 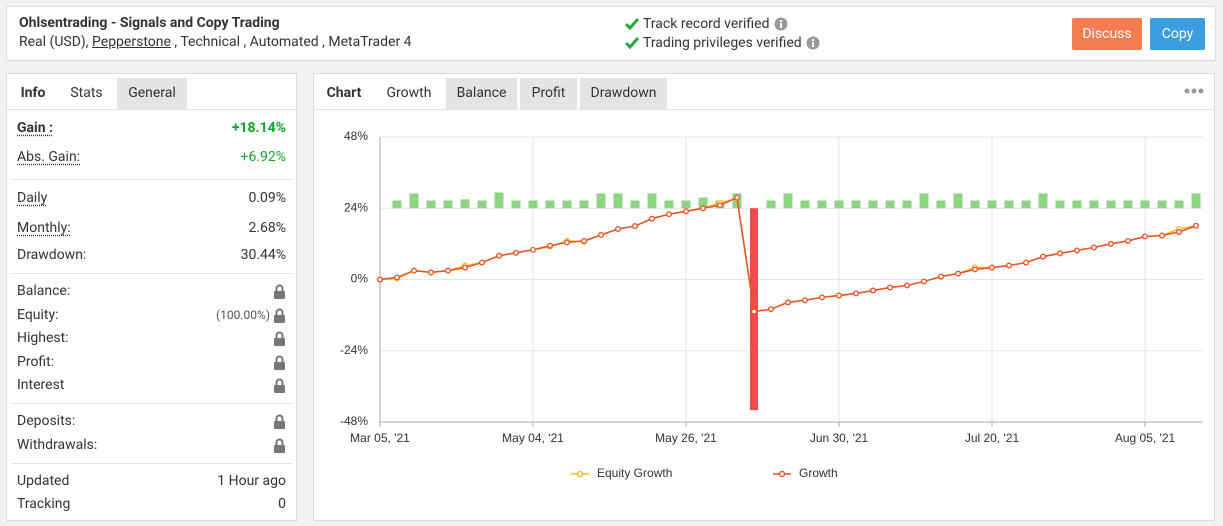 What do you see at coordinates (151, 362) in the screenshot?
I see `stat-row: Profit:` at bounding box center [151, 362].